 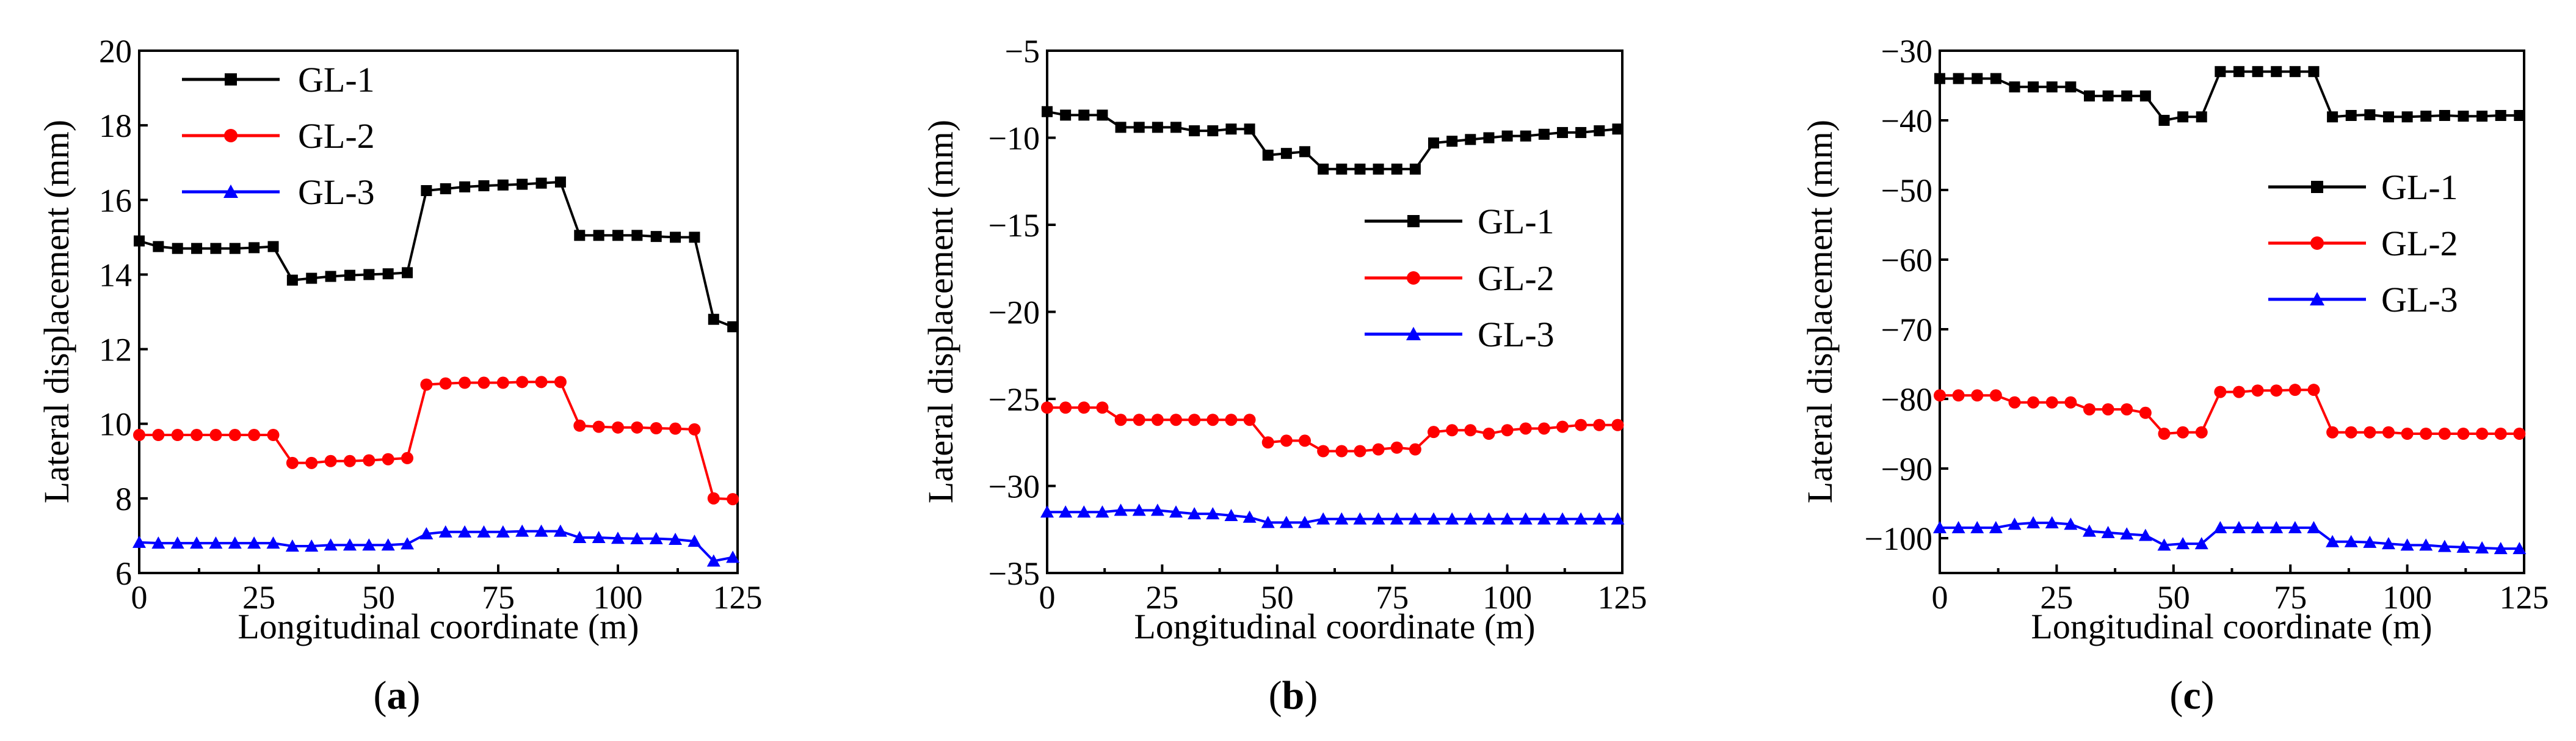 I want to click on y-tick-label--10: −10, so click(x=1014, y=138).